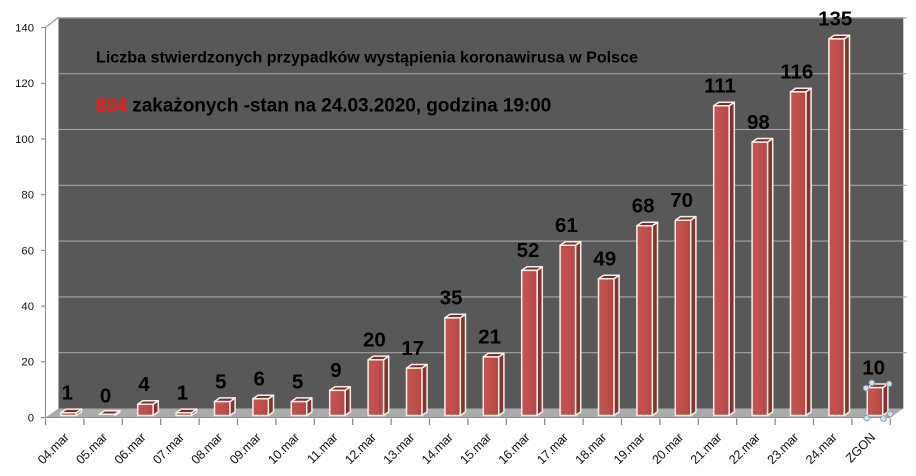 This screenshot has height=476, width=916. What do you see at coordinates (335, 370) in the screenshot?
I see `svg-text: 9` at bounding box center [335, 370].